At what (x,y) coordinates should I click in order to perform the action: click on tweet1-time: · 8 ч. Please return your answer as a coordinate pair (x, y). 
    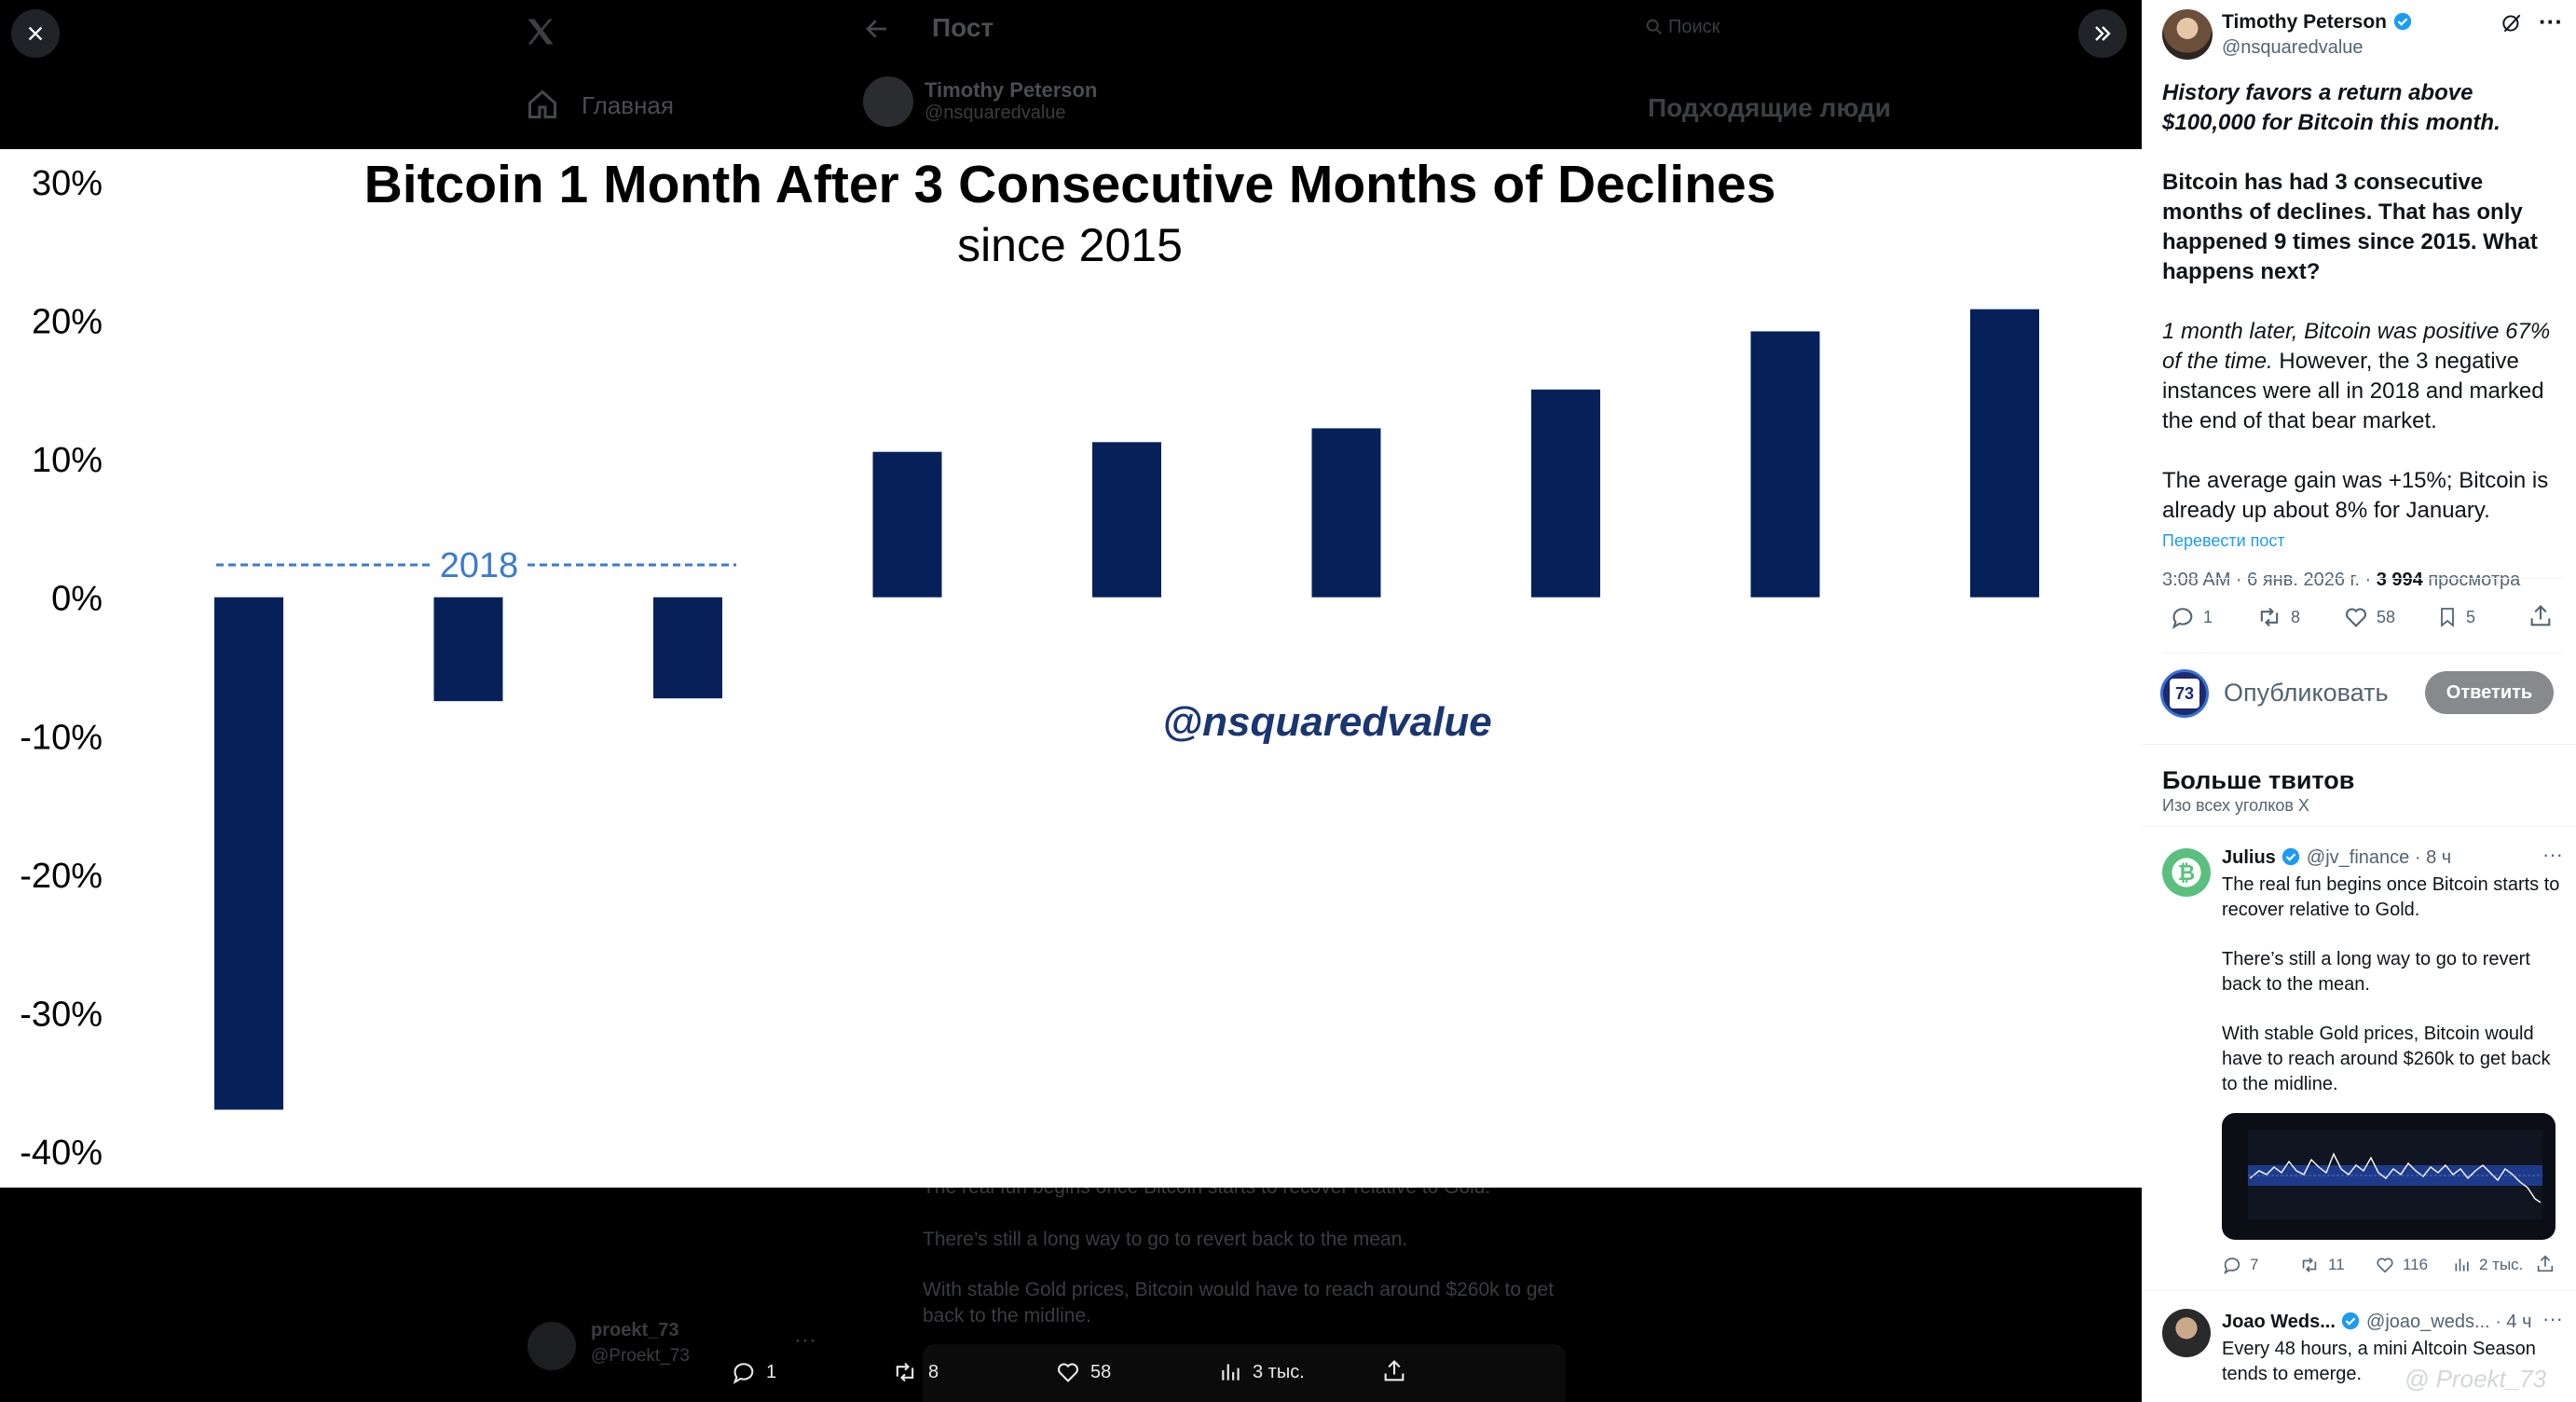
    Looking at the image, I should click on (2433, 857).